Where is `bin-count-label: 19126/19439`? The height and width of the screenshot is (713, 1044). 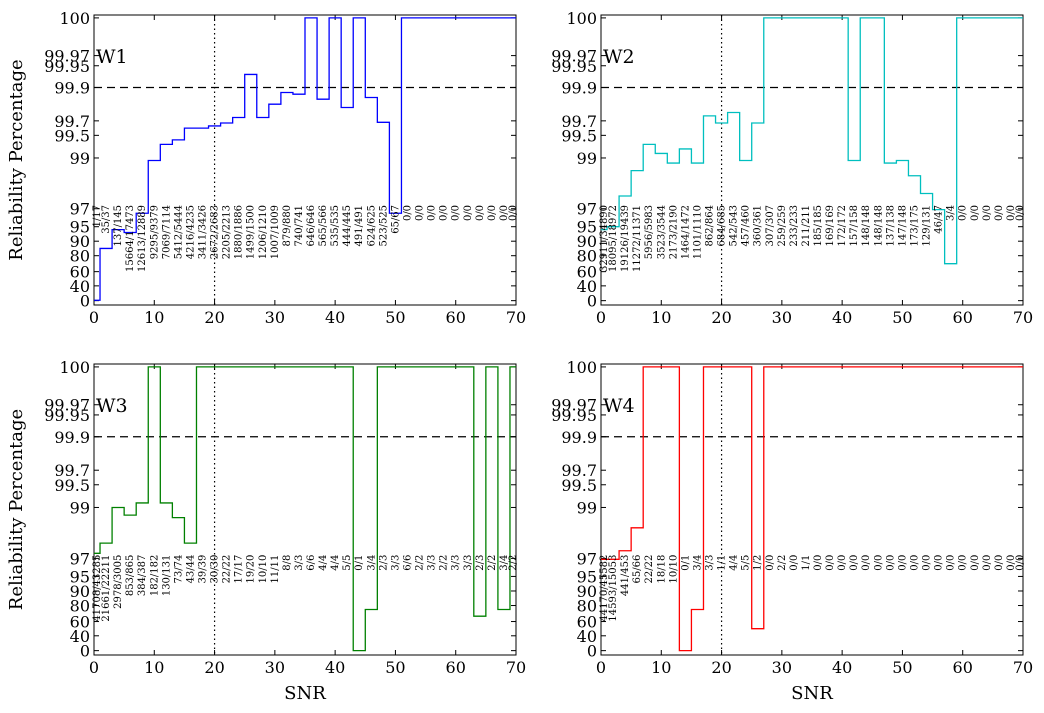
bin-count-label: 19126/19439 is located at coordinates (625, 238).